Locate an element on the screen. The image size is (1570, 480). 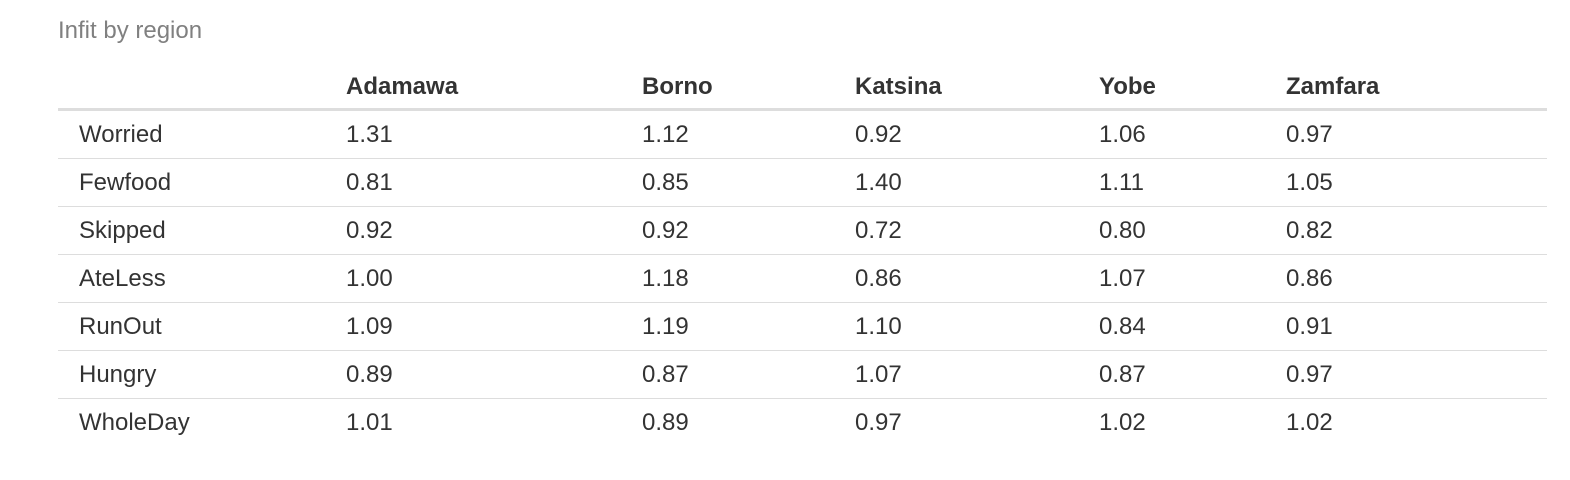
table-caption: Infit by region is located at coordinates (130, 30).